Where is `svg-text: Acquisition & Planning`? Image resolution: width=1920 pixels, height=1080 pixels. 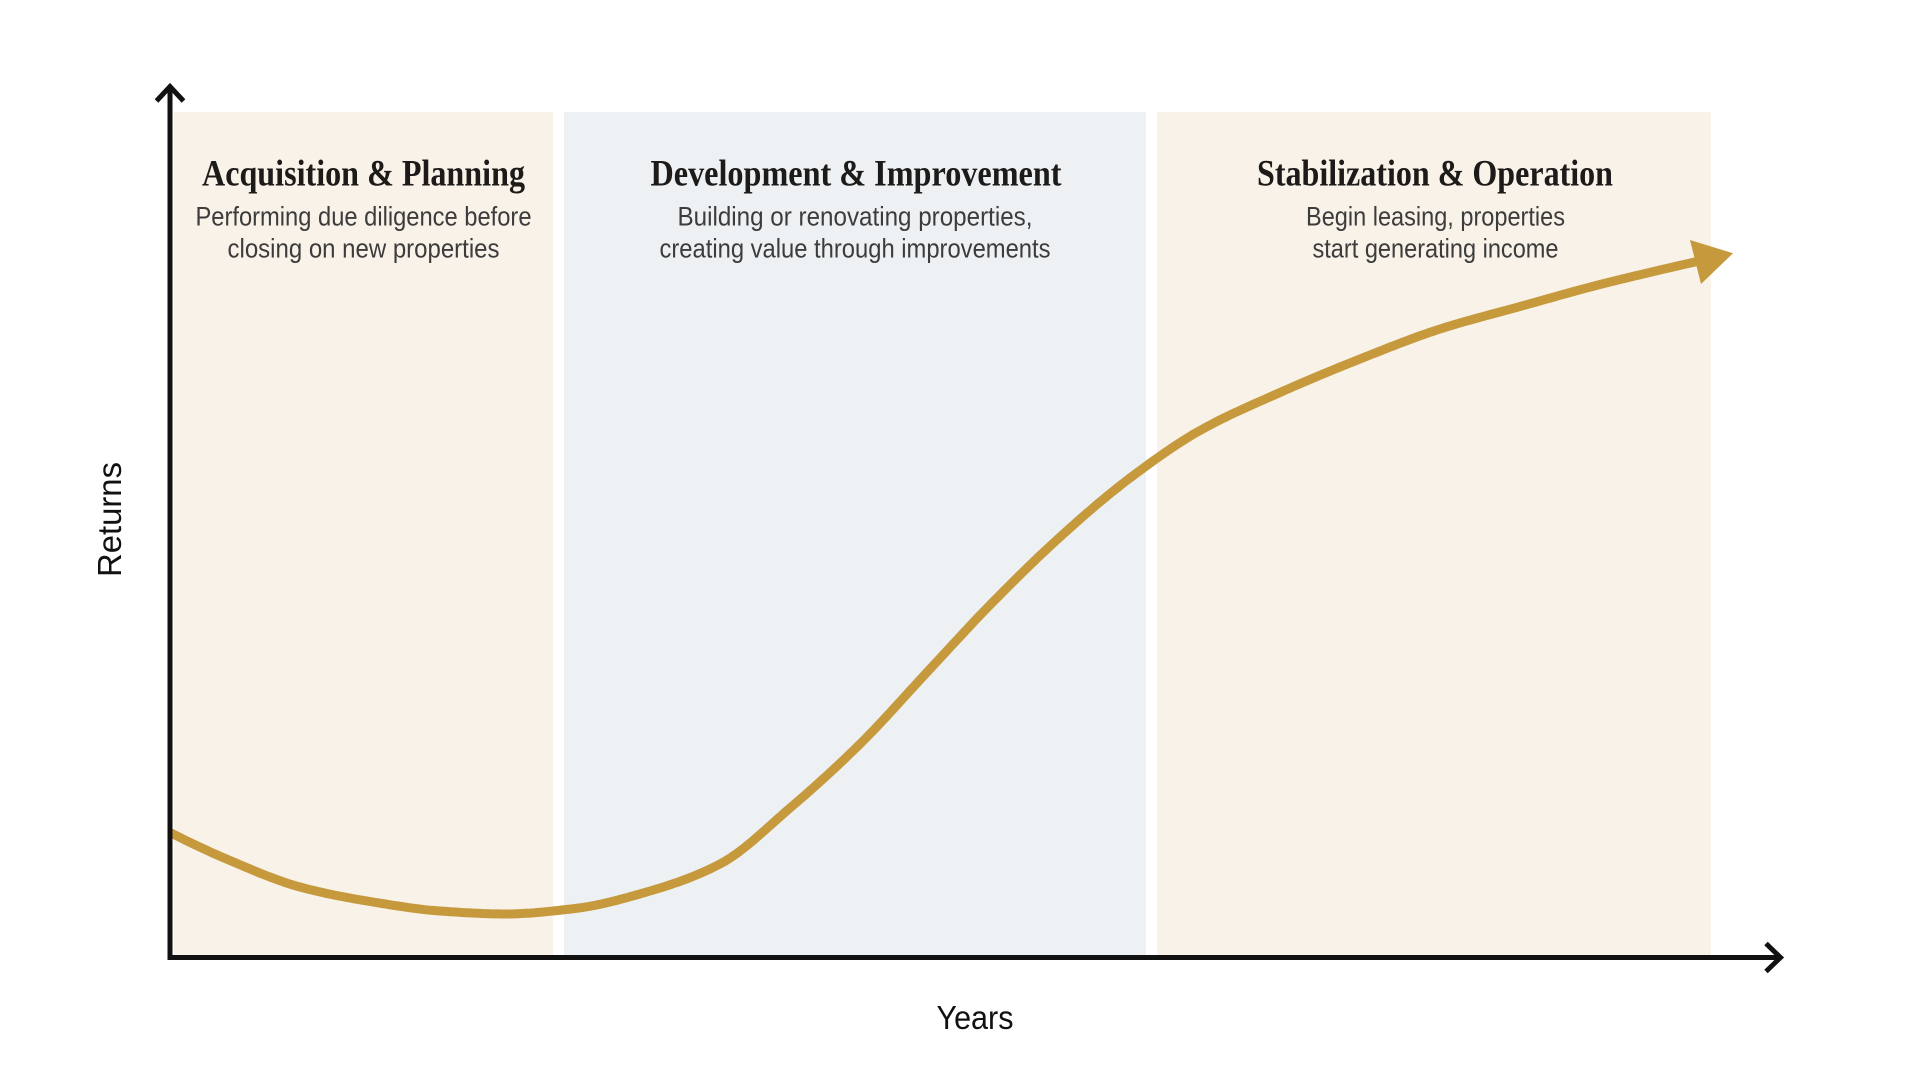 svg-text: Acquisition & Planning is located at coordinates (363, 174).